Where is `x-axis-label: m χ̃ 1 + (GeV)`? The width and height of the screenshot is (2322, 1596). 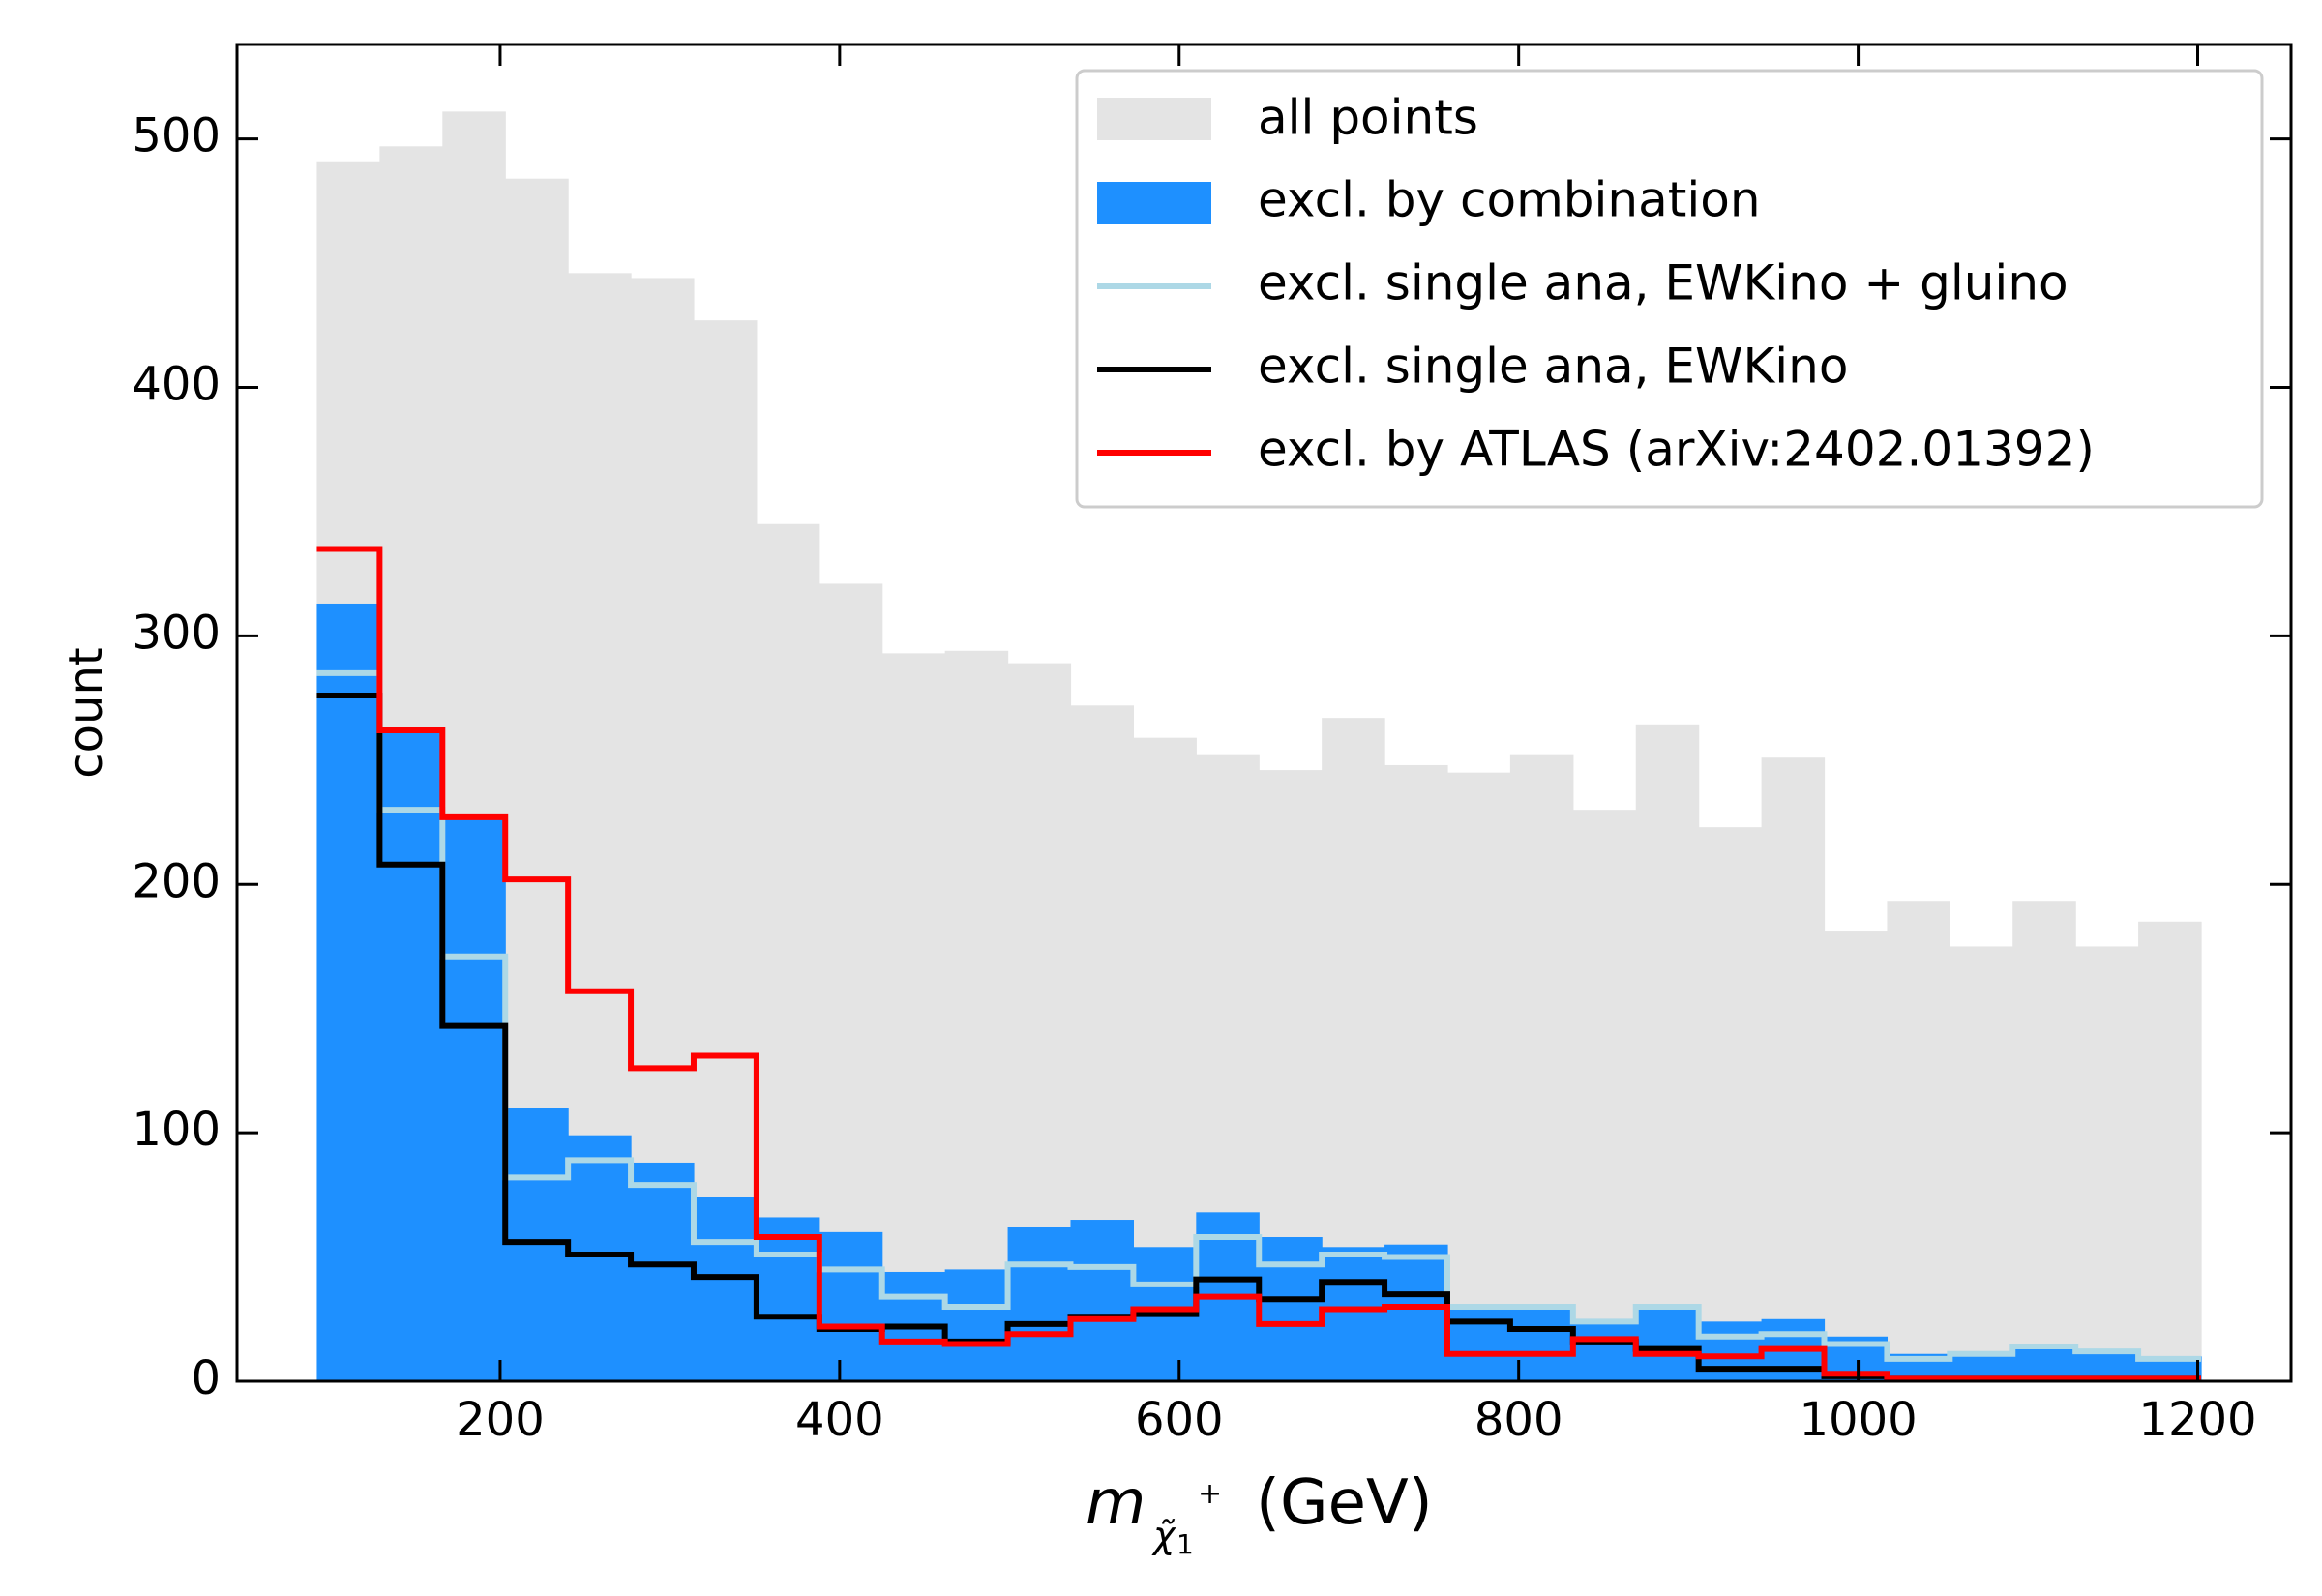 x-axis-label: m χ̃ 1 + (GeV) is located at coordinates (1259, 1513).